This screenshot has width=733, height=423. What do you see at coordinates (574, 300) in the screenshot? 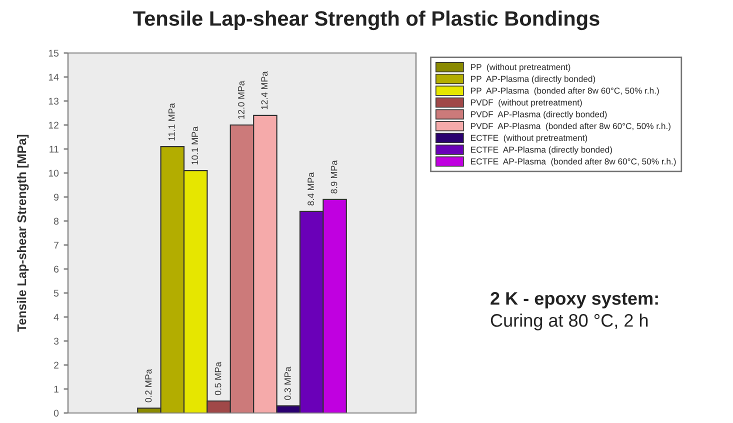
I see `text: 2 K - epoxy system:` at bounding box center [574, 300].